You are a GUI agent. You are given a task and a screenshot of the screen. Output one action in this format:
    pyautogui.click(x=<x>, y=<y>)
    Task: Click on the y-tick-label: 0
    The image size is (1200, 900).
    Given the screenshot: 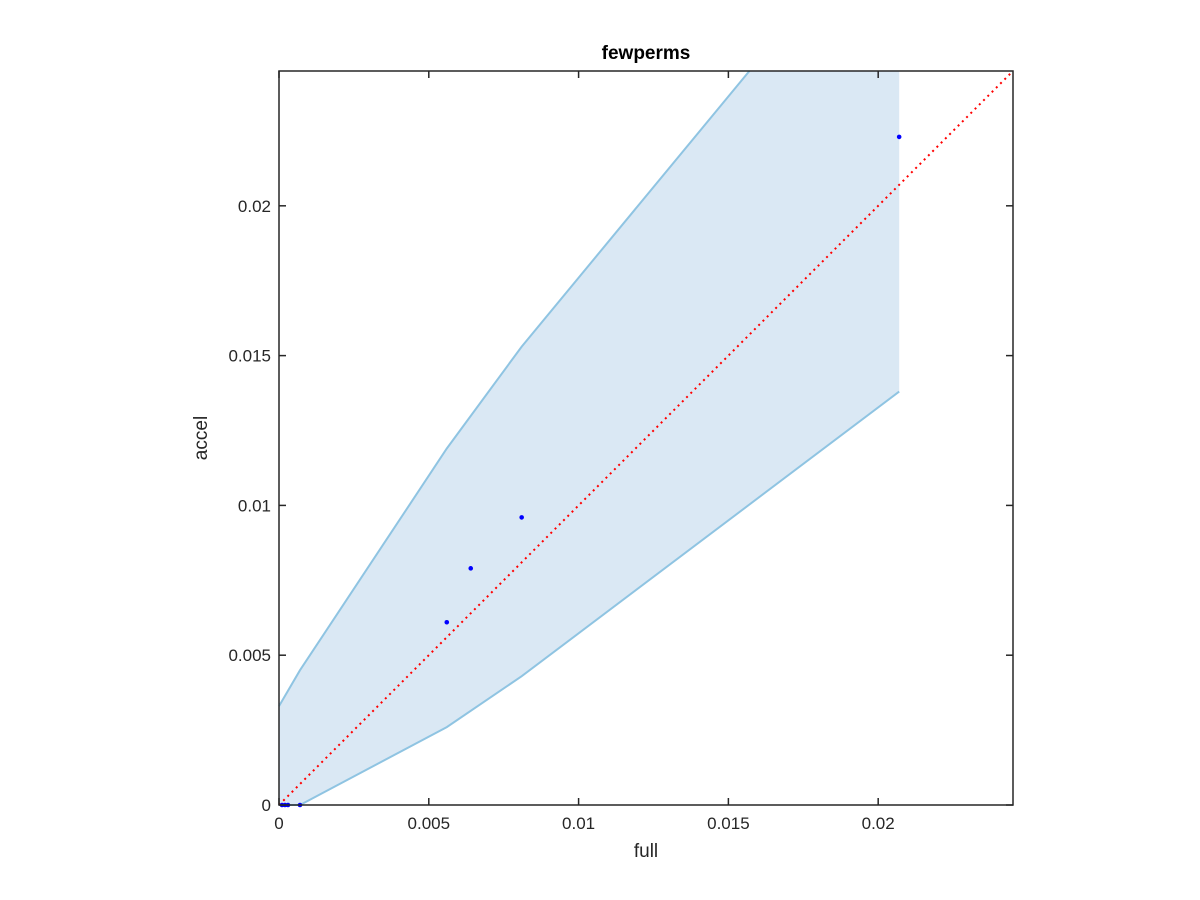 What is the action you would take?
    pyautogui.click(x=266, y=805)
    